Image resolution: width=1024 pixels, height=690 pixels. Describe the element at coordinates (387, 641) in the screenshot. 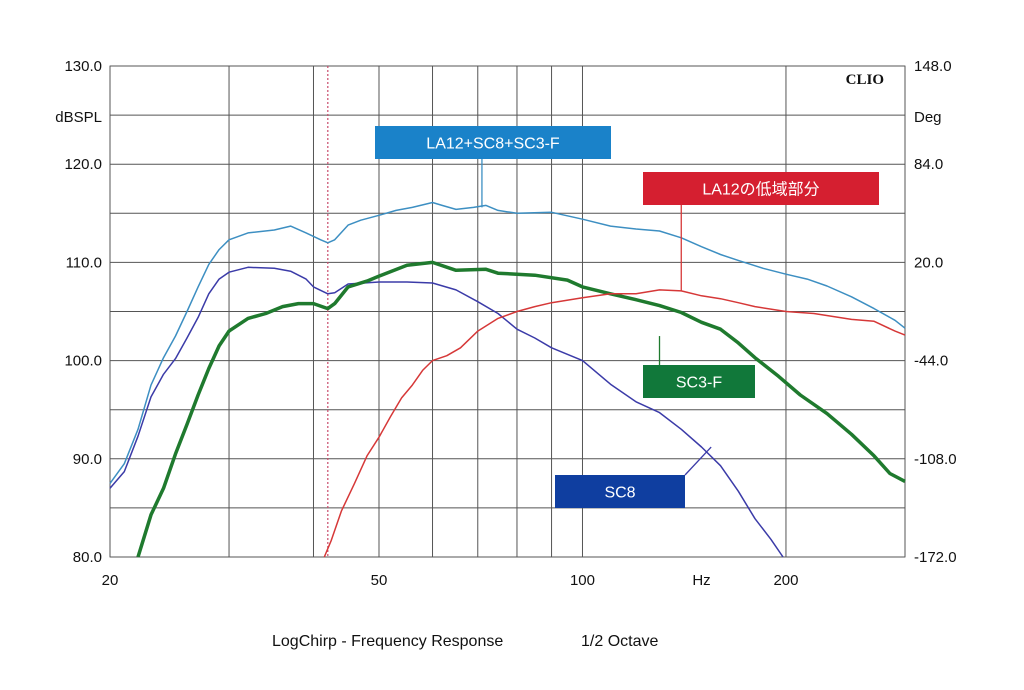

I see `footer-title: LogChirp - Frequency Response` at that location.